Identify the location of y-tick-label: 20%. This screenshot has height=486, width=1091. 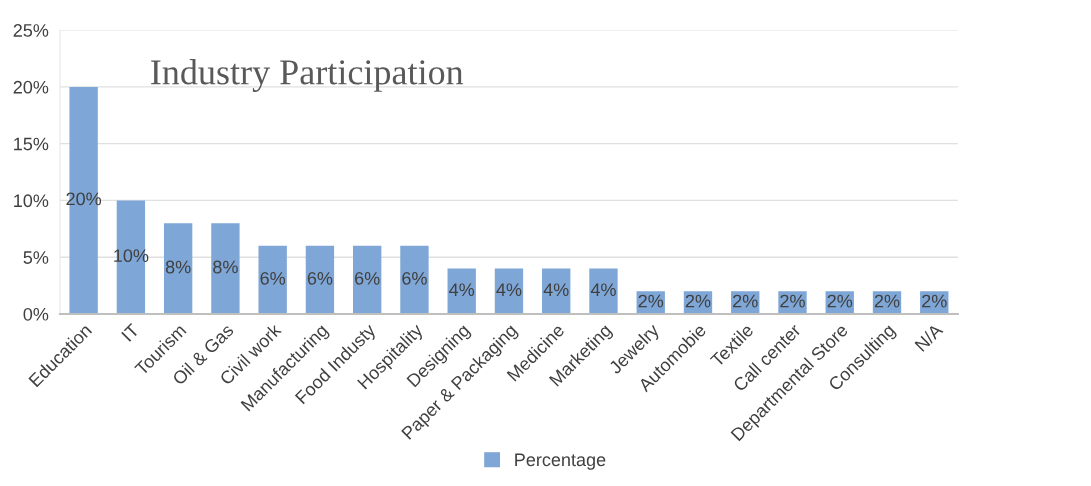
(31, 87).